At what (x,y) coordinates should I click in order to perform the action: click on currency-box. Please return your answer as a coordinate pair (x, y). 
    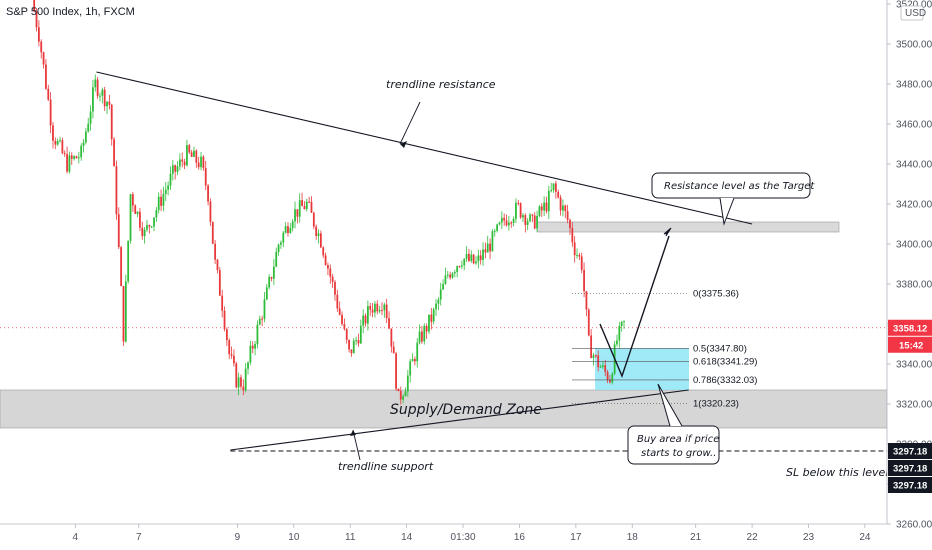
    Looking at the image, I should click on (912, 13).